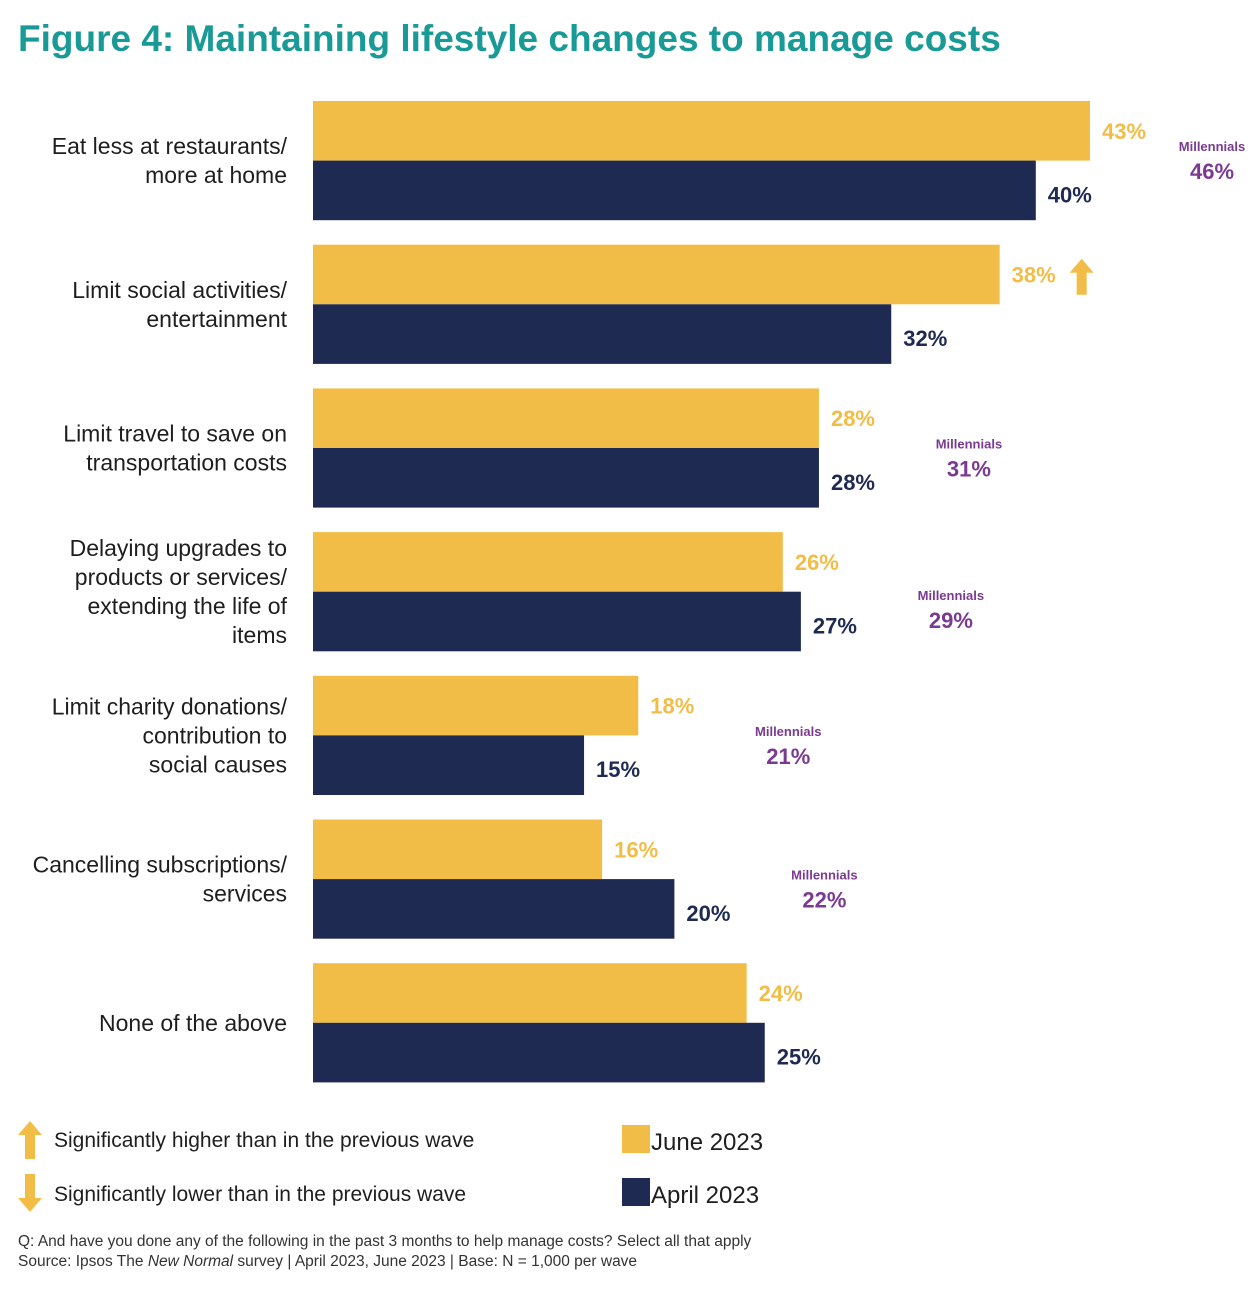 This screenshot has width=1251, height=1303. I want to click on value-label-june: 43%, so click(1124, 131).